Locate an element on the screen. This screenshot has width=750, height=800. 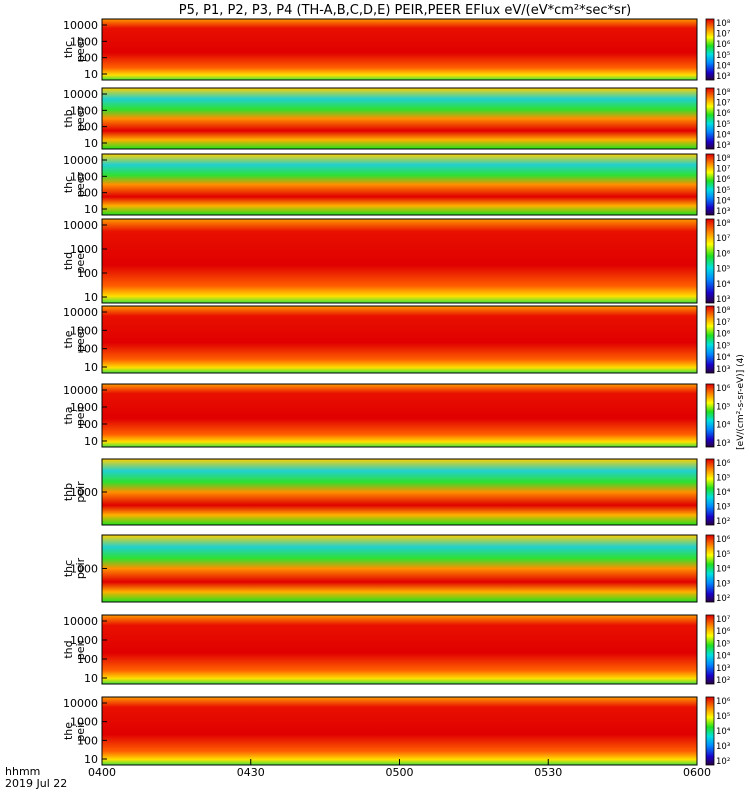
x-tick-label: 0500 is located at coordinates (400, 772).